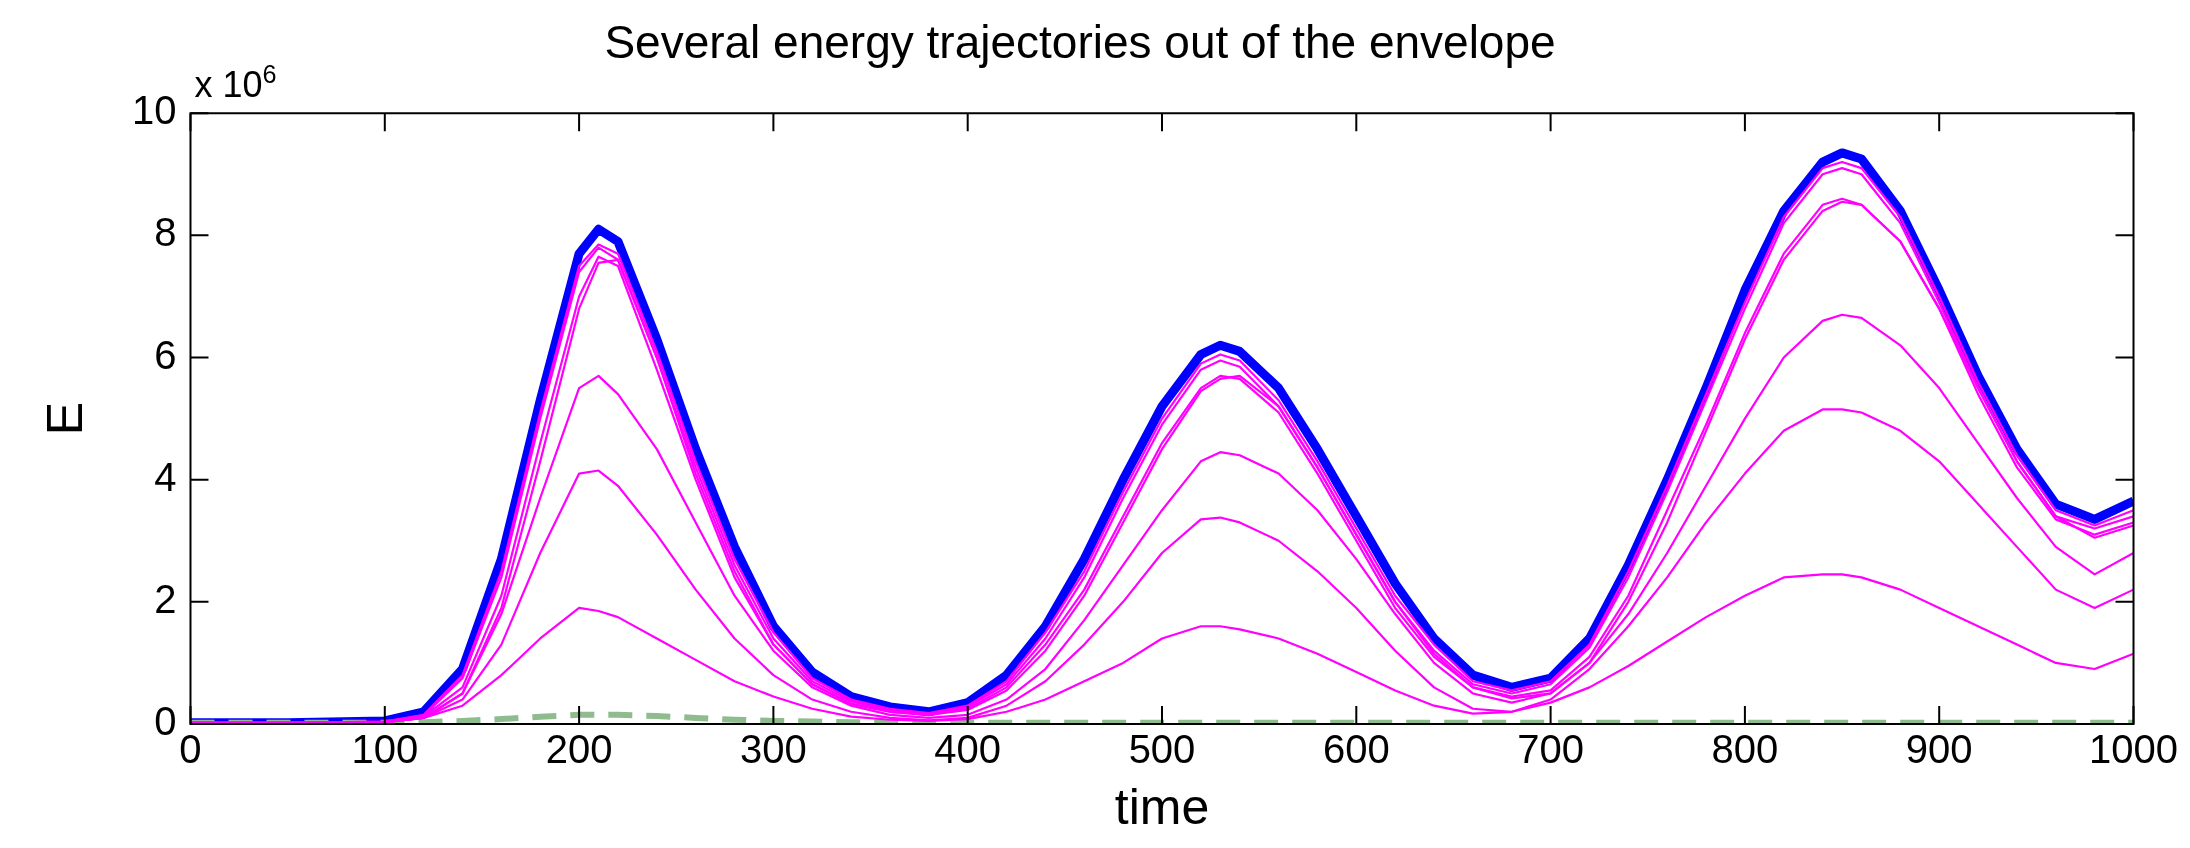  I want to click on chart-title: Several energy trajectories out of the envelope, so click(1080, 42).